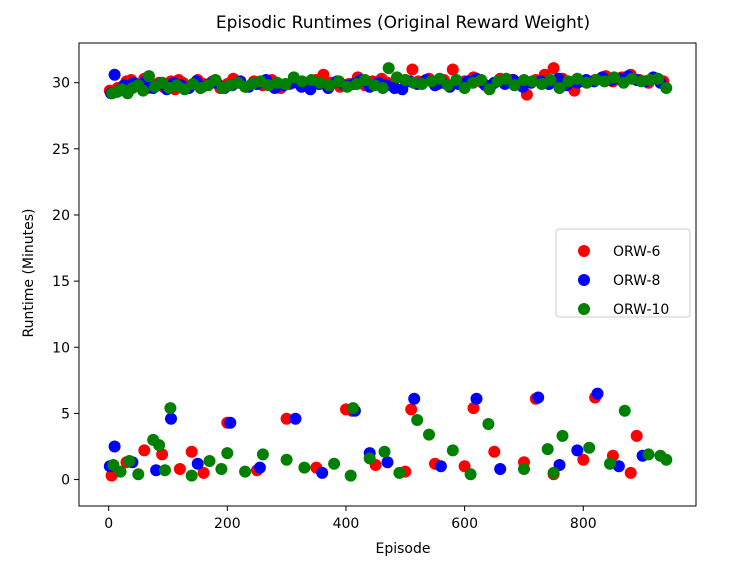 This screenshot has width=742, height=570. Describe the element at coordinates (637, 252) in the screenshot. I see `legend-label: ORW-6` at that location.